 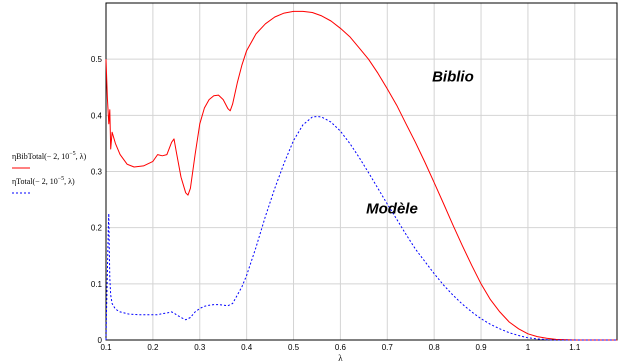 I want to click on y-tick-label: 0, so click(x=100, y=340).